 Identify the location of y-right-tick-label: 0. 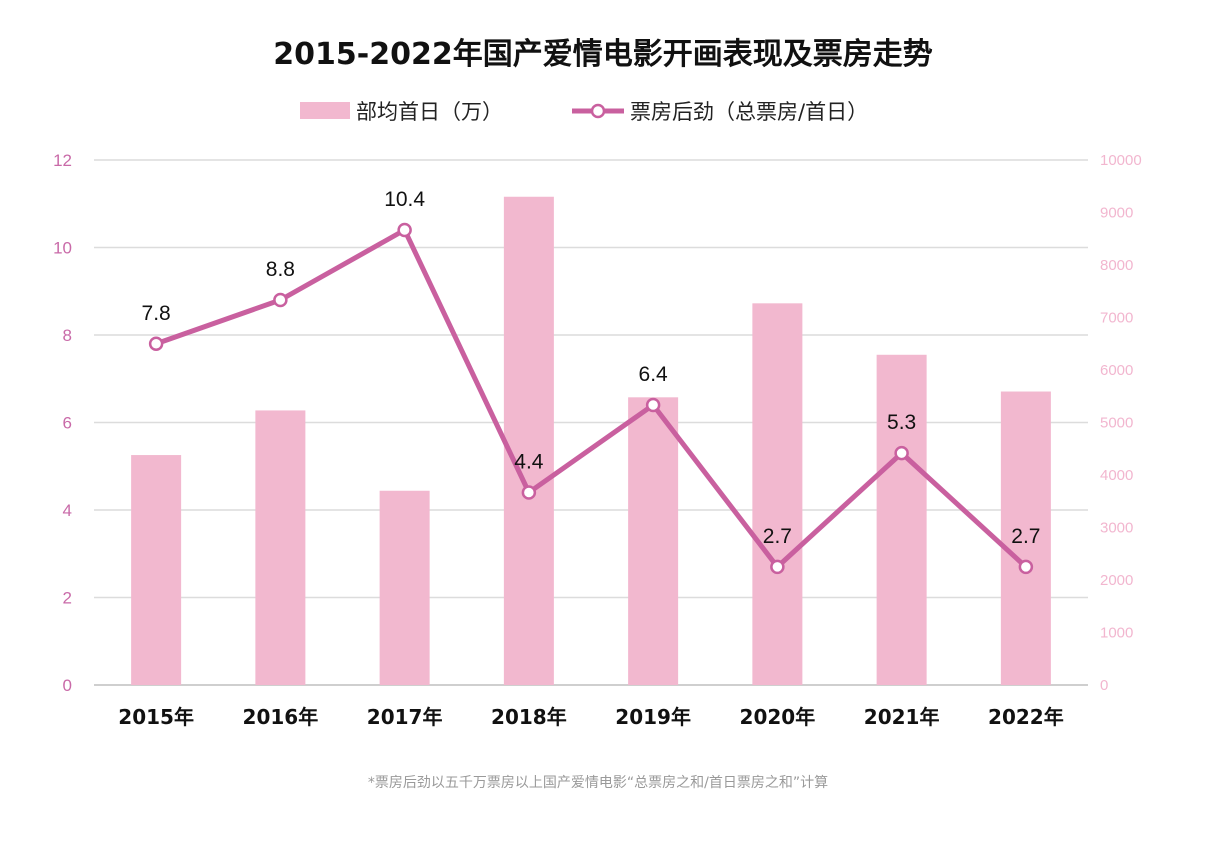
(1104, 685).